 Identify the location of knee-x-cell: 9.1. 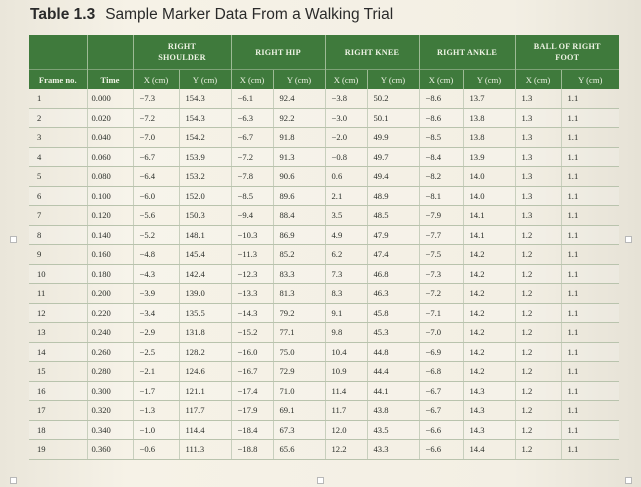
(345, 313).